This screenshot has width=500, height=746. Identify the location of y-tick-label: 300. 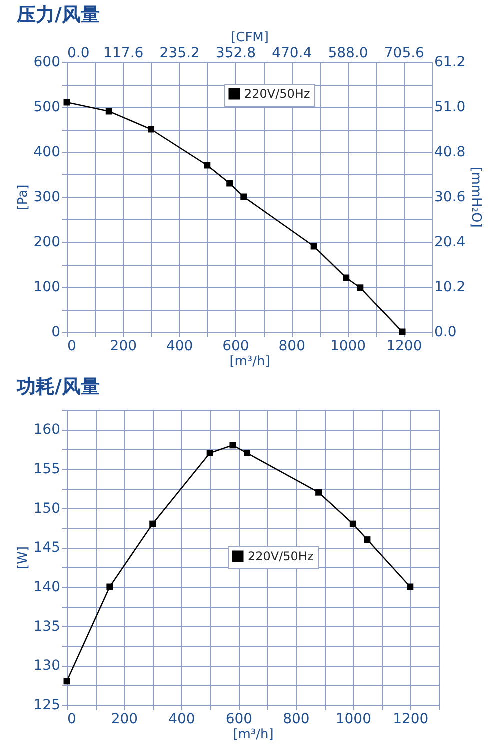
(47, 198).